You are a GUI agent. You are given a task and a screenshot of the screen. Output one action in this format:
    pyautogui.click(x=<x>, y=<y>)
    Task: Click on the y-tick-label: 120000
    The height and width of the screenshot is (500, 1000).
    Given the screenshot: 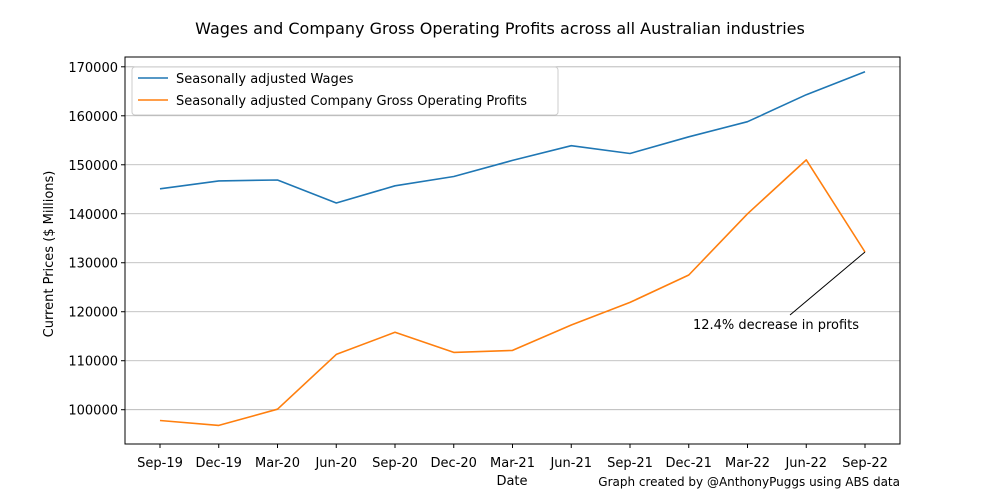 What is the action you would take?
    pyautogui.click(x=93, y=313)
    